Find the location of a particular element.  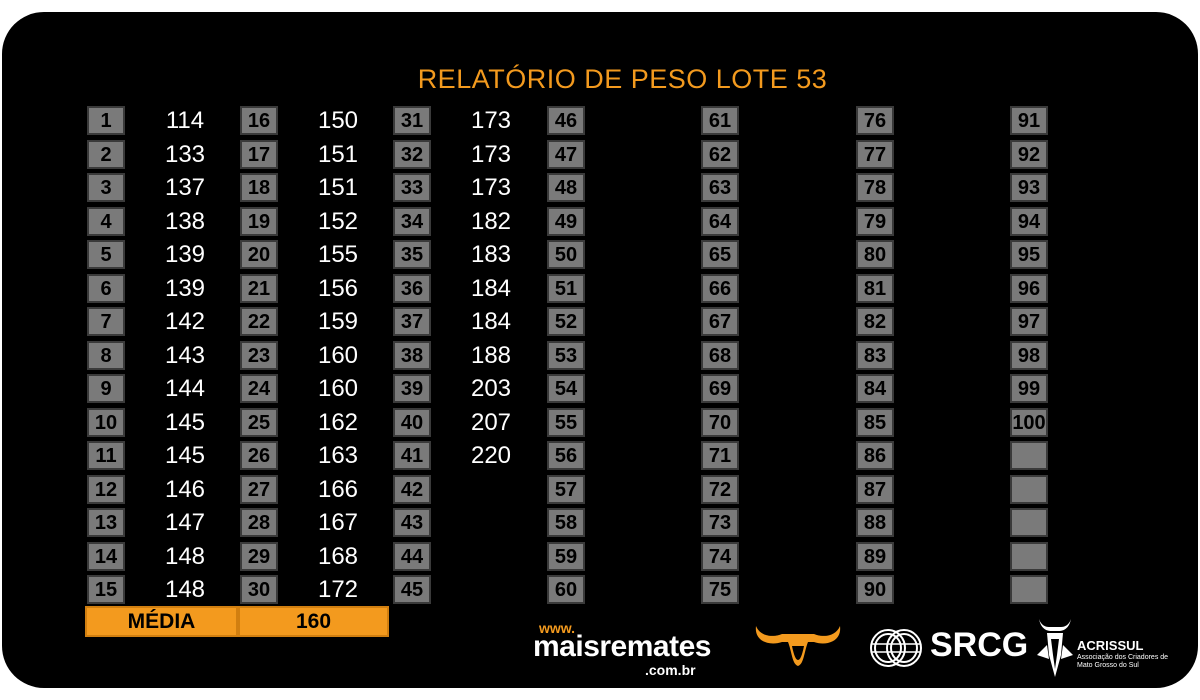

animal-number-cell: 76 is located at coordinates (875, 120).